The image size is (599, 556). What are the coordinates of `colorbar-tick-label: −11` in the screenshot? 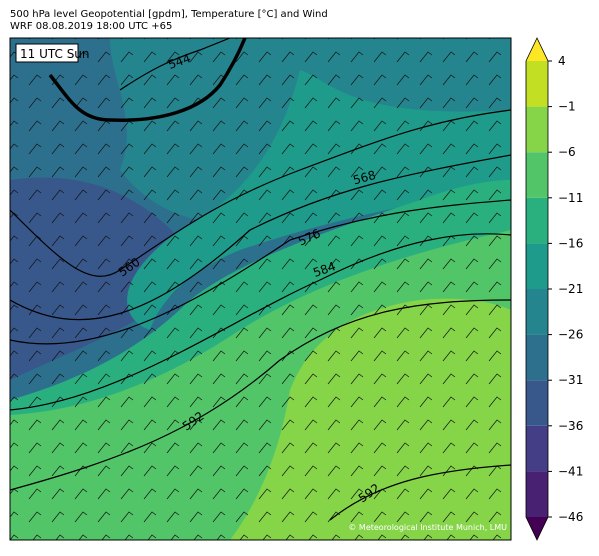 It's located at (570, 198).